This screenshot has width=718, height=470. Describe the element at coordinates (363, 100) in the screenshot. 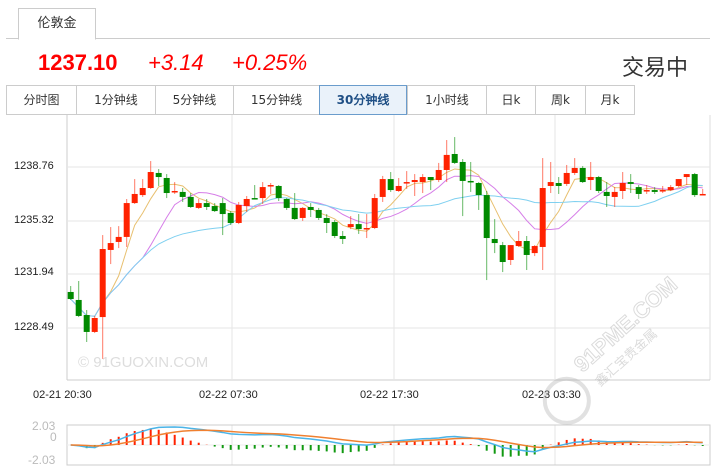

I see `period-tab-30min: 30分钟线` at that location.